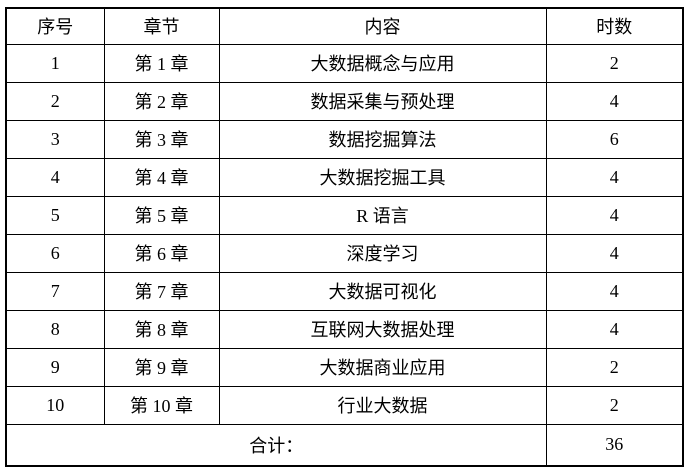 This screenshot has height=469, width=688. Describe the element at coordinates (382, 329) in the screenshot. I see `cell-content: 互联网大数据处理` at that location.